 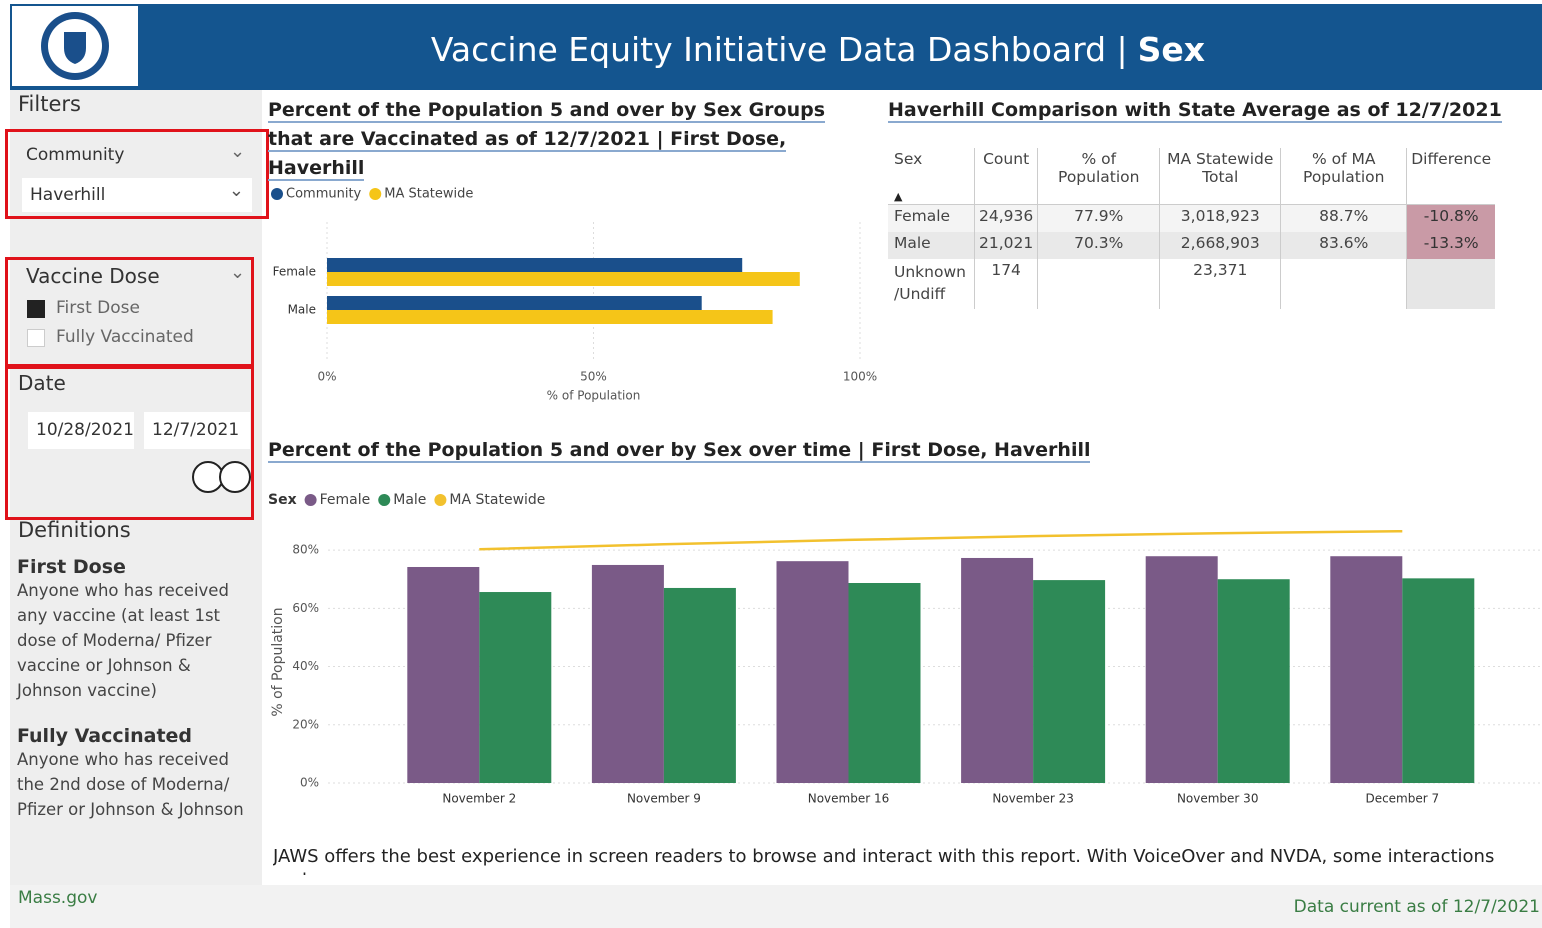 I want to click on community-filter, so click(x=137, y=174).